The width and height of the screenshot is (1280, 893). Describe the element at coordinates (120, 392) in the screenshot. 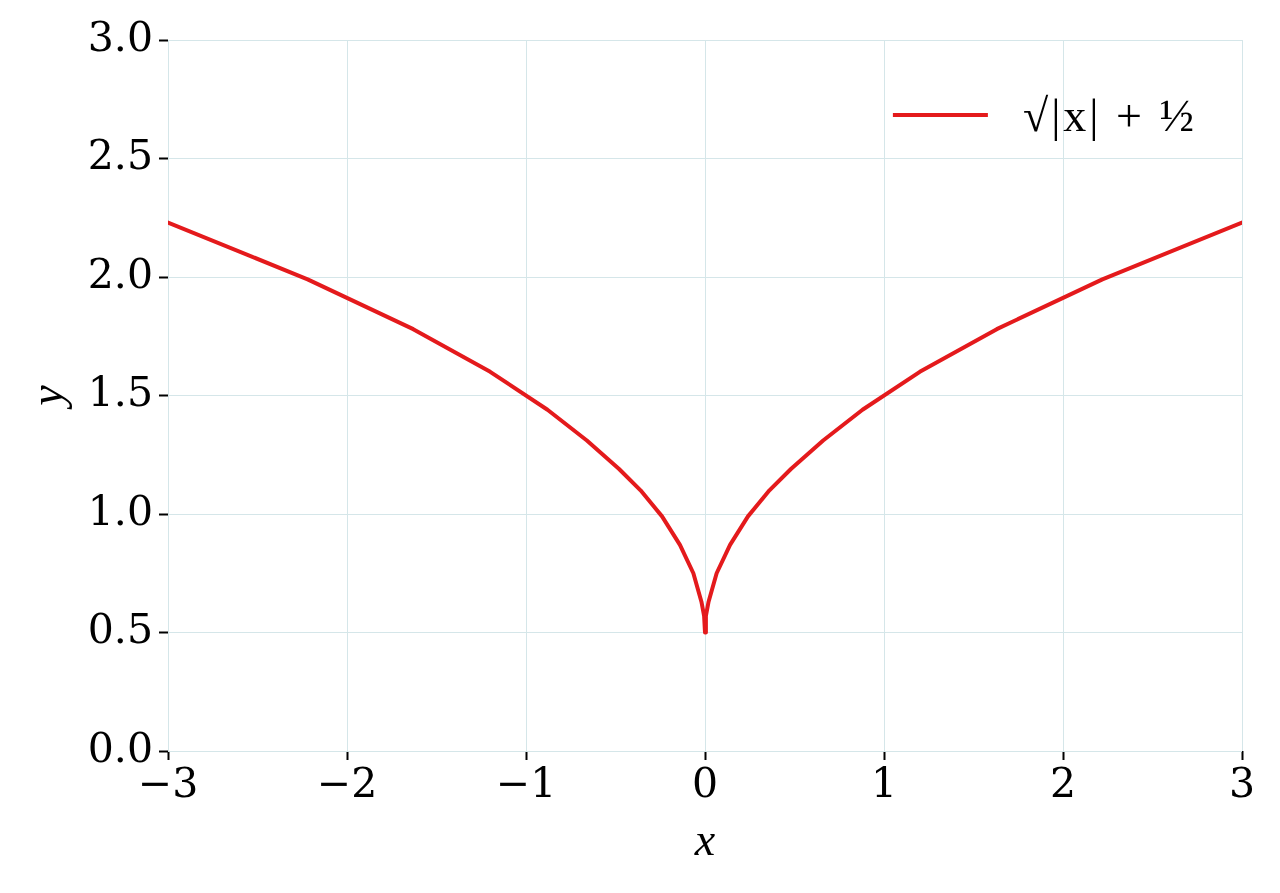

I see `y-tick-label: 1.5` at that location.